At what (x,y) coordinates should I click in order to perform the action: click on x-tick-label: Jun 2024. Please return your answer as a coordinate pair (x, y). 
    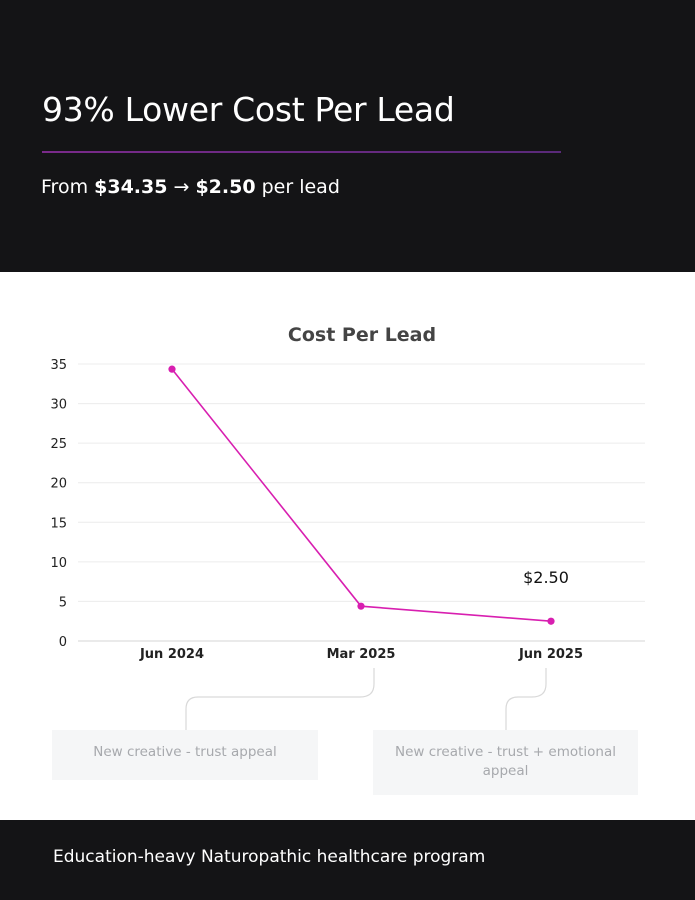
    Looking at the image, I should click on (171, 654).